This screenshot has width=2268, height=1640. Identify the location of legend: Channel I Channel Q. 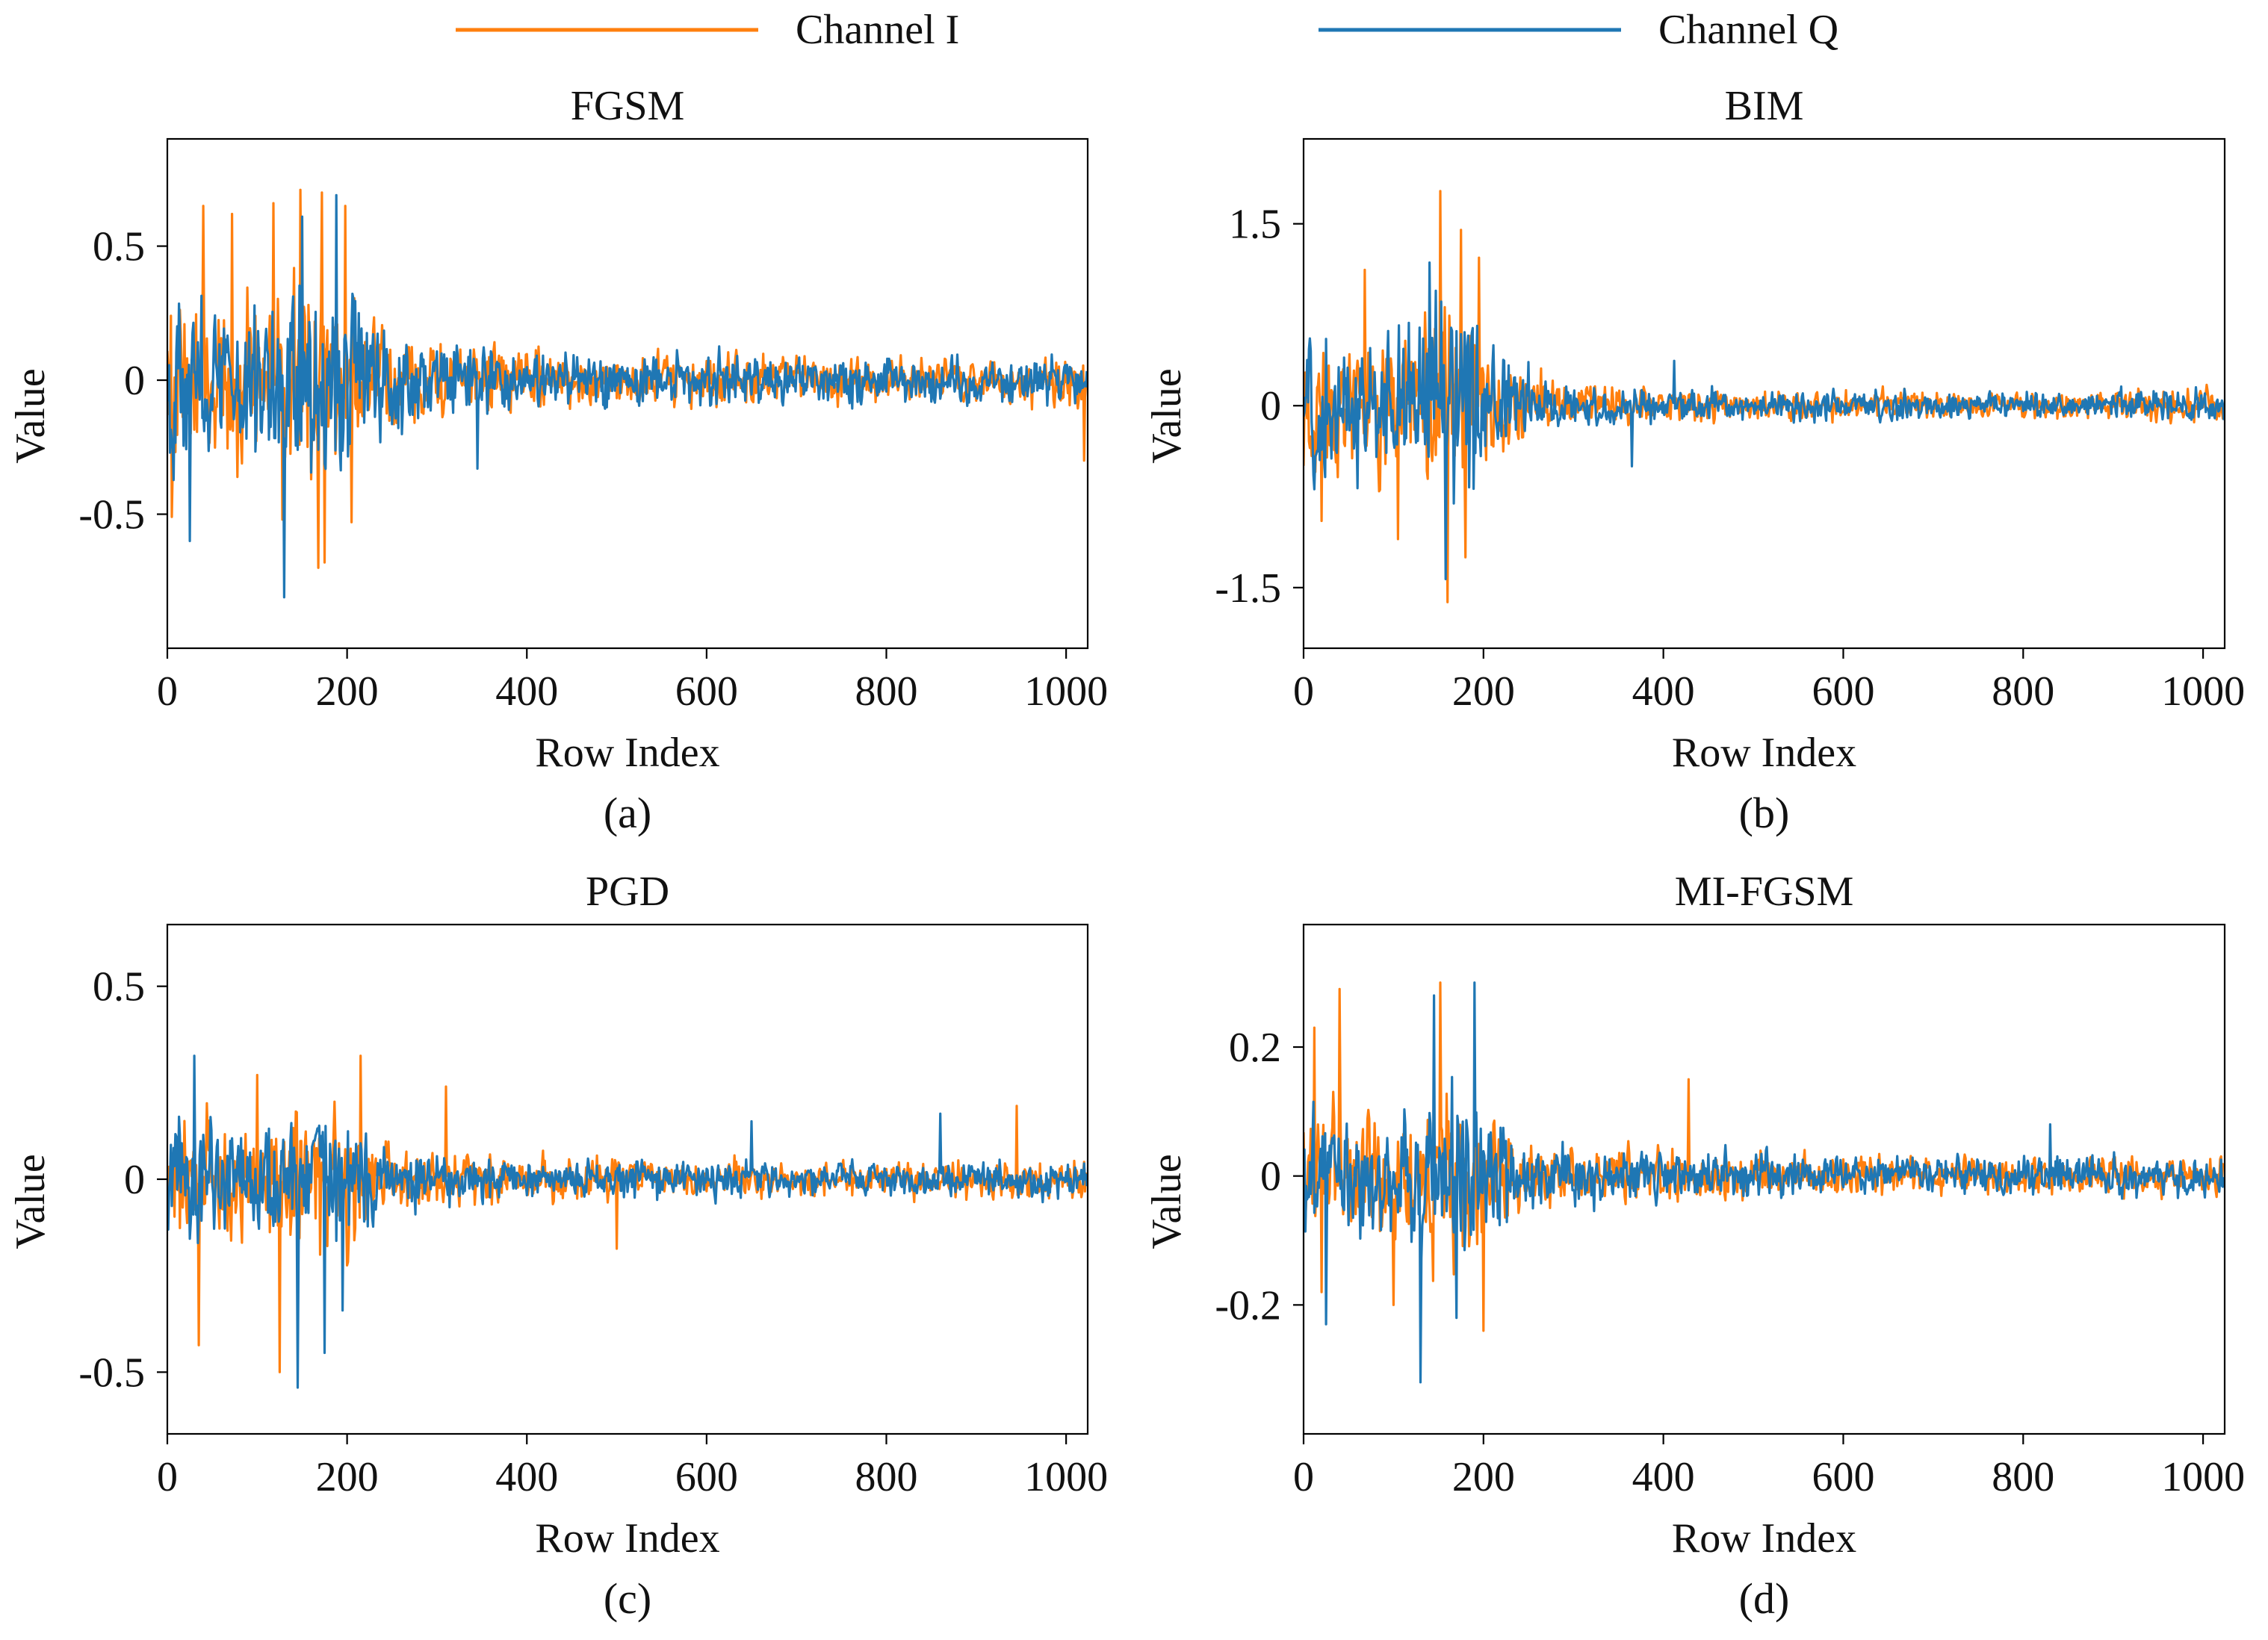
(1147, 30).